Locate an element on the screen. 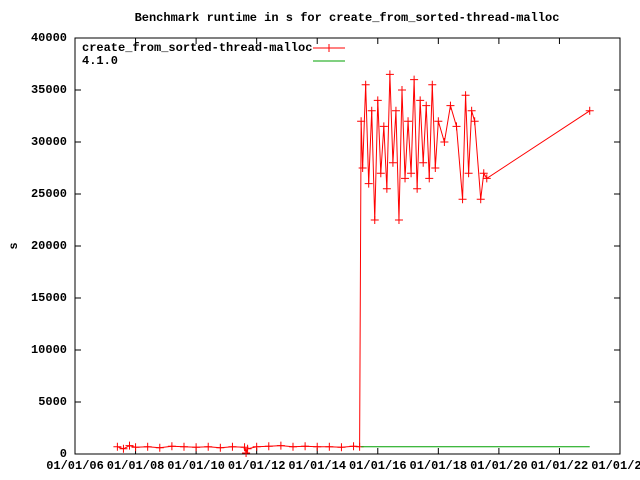 The width and height of the screenshot is (640, 480). x-tick-label: 01/01/12 is located at coordinates (257, 466).